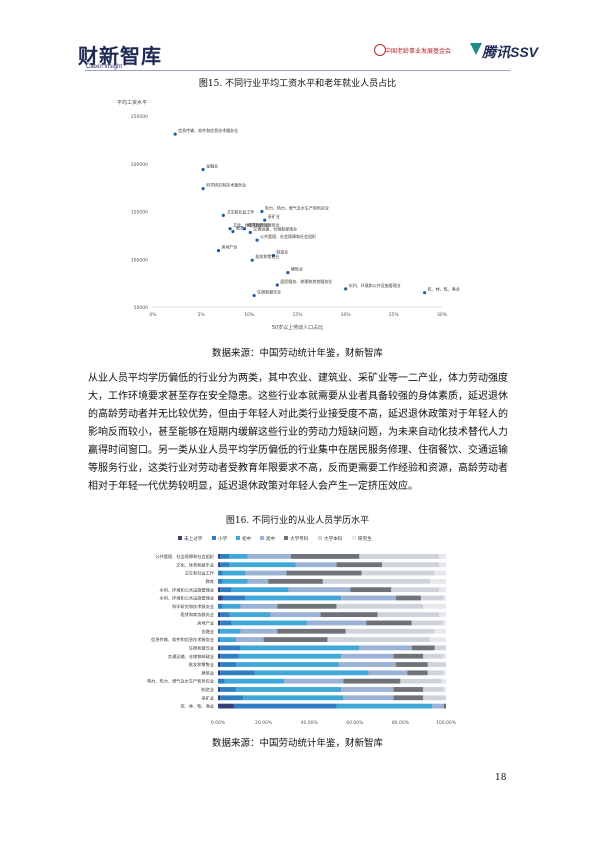 The image size is (595, 842). What do you see at coordinates (418, 51) in the screenshot?
I see `foundation-logo: 中国老龄事业发展基金会` at bounding box center [418, 51].